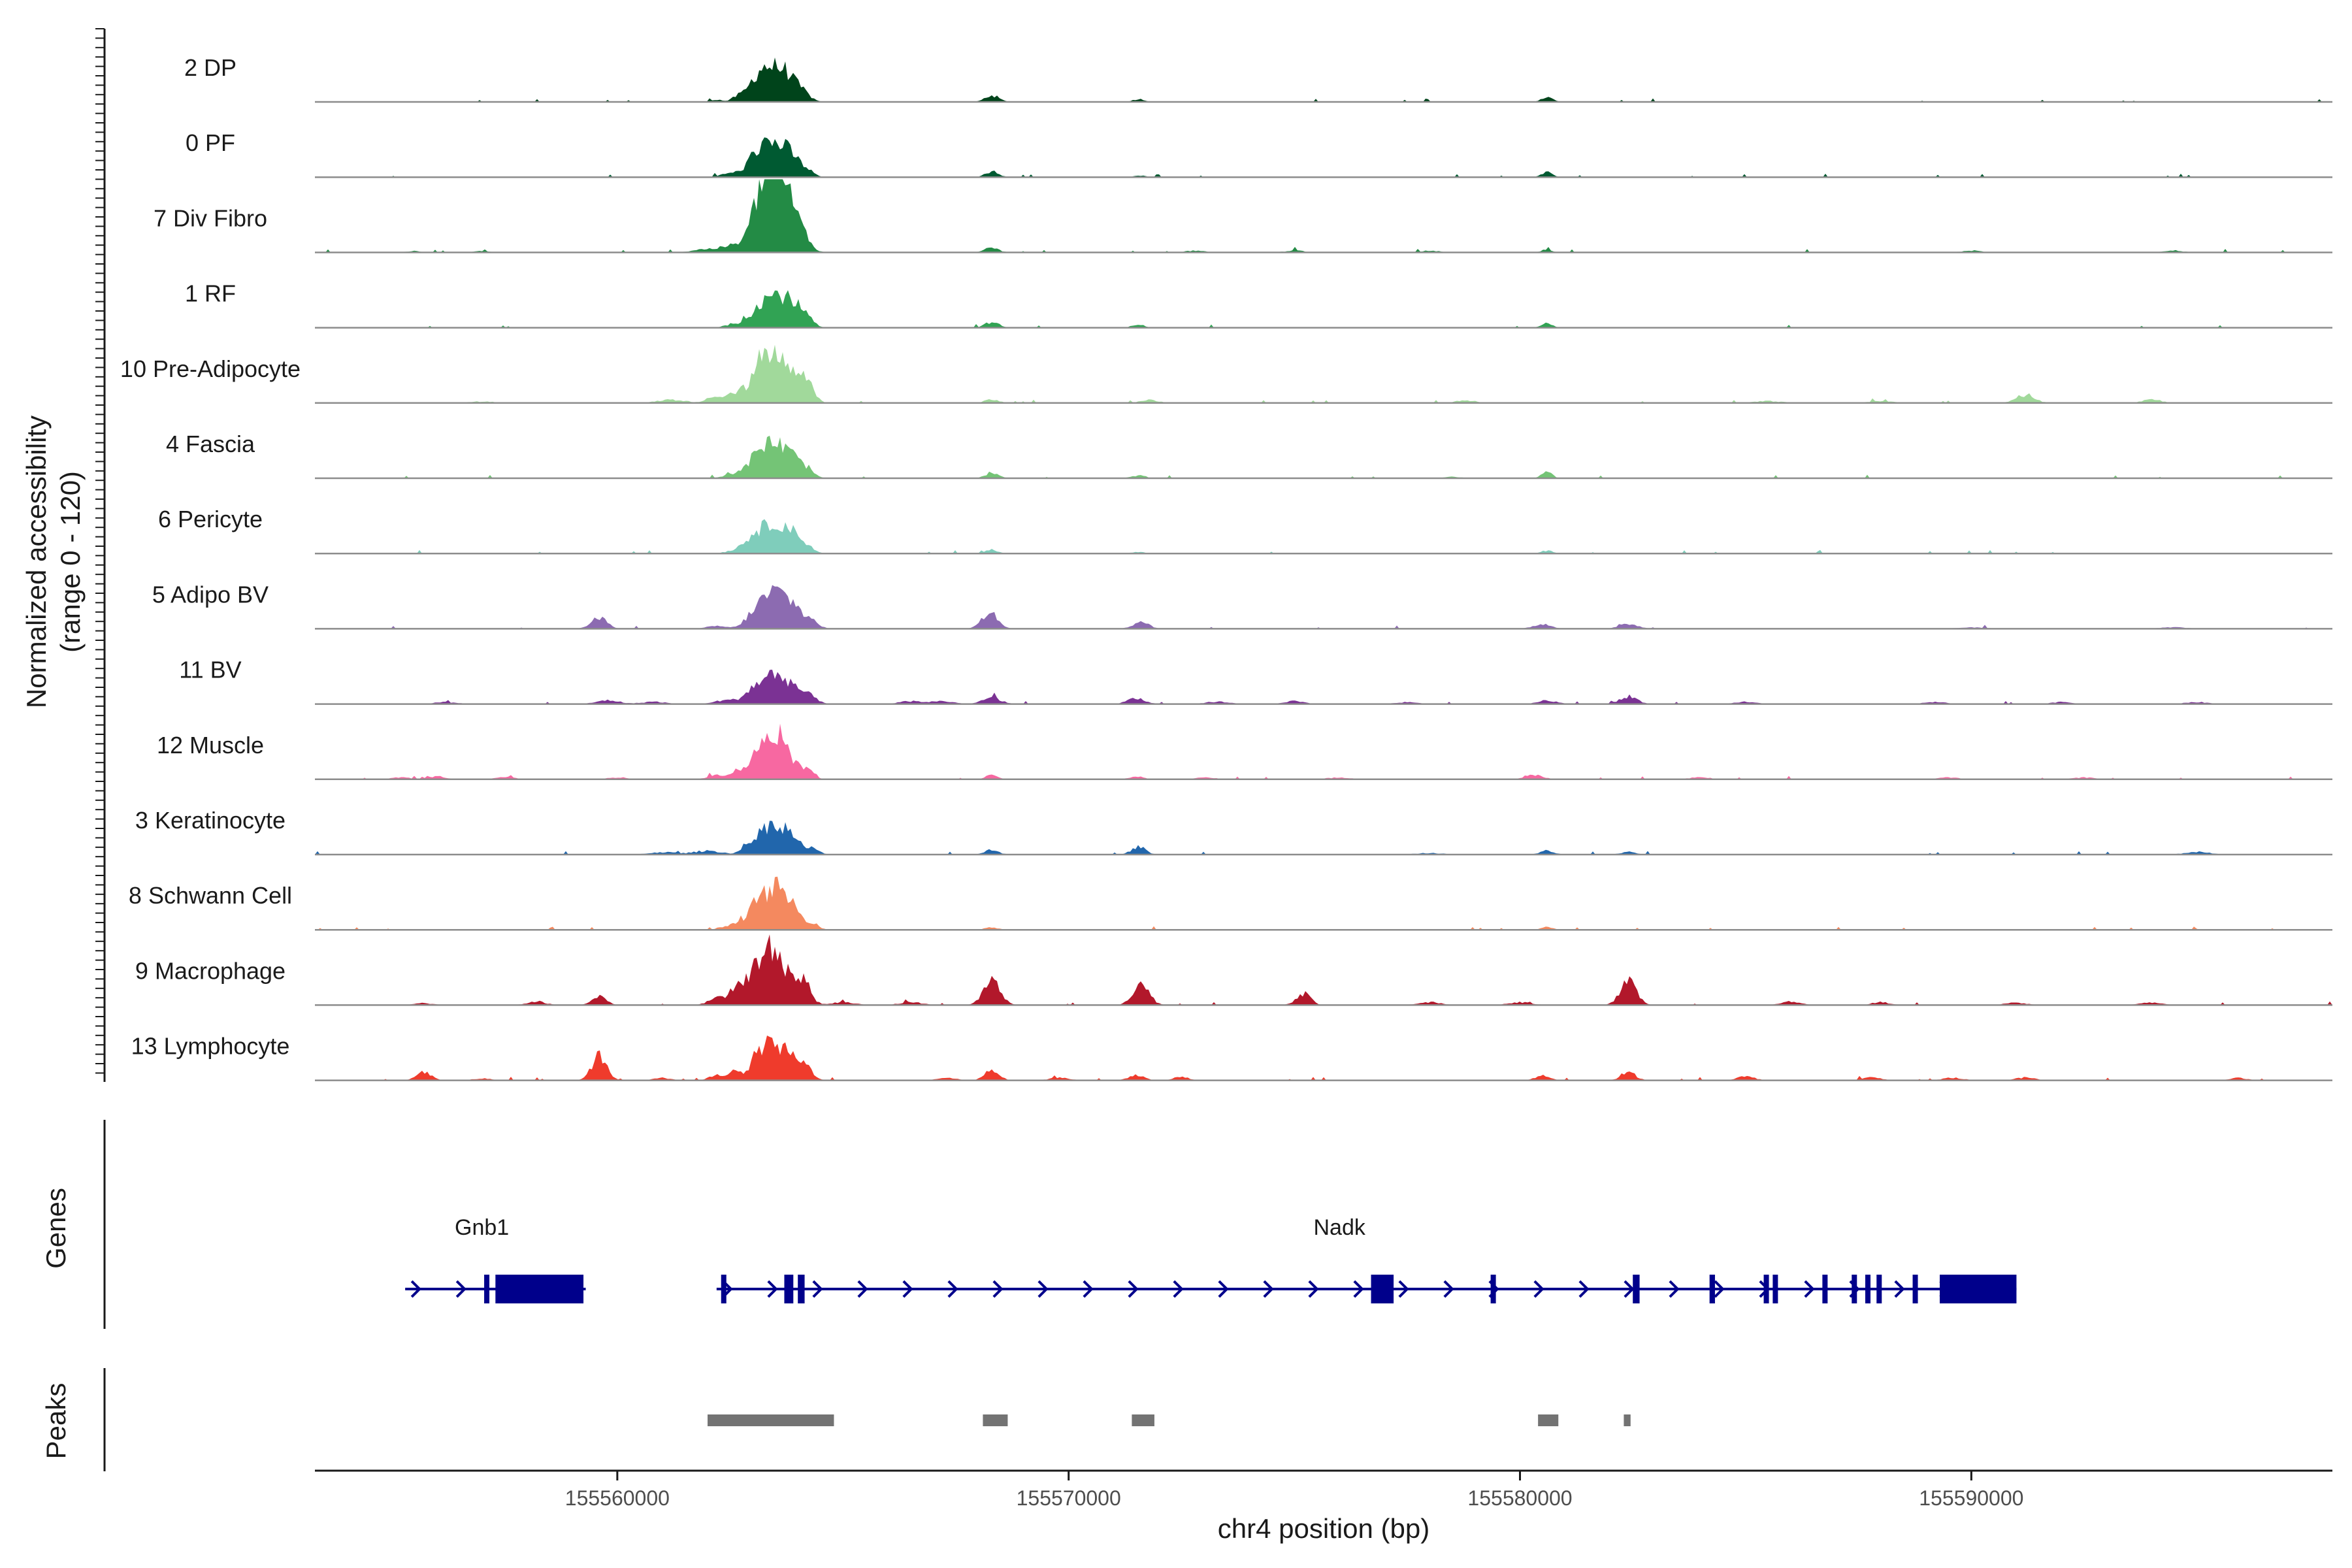  What do you see at coordinates (210, 1046) in the screenshot?
I see `track-label: 13 Lymphocyte` at bounding box center [210, 1046].